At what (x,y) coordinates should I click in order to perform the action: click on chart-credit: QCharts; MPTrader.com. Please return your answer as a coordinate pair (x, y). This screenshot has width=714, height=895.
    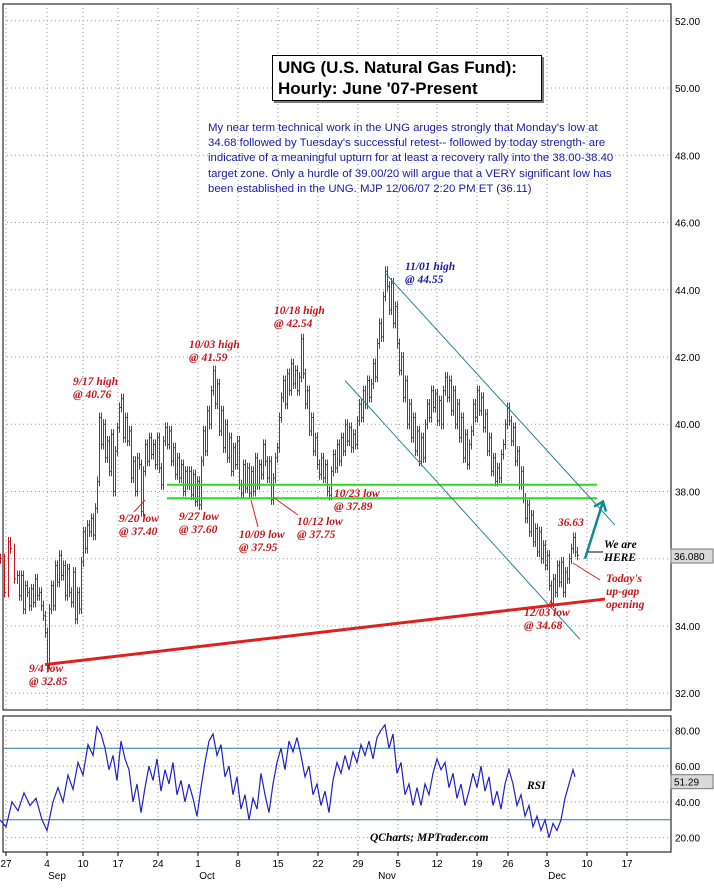
    Looking at the image, I should click on (429, 838).